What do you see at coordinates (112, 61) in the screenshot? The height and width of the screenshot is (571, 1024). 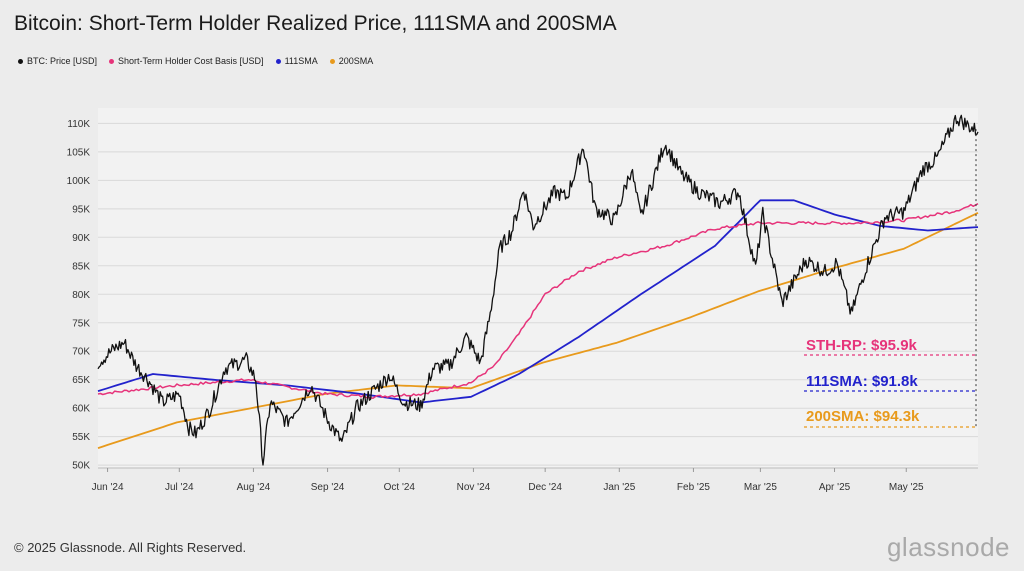 I see `legend-dot-sth` at bounding box center [112, 61].